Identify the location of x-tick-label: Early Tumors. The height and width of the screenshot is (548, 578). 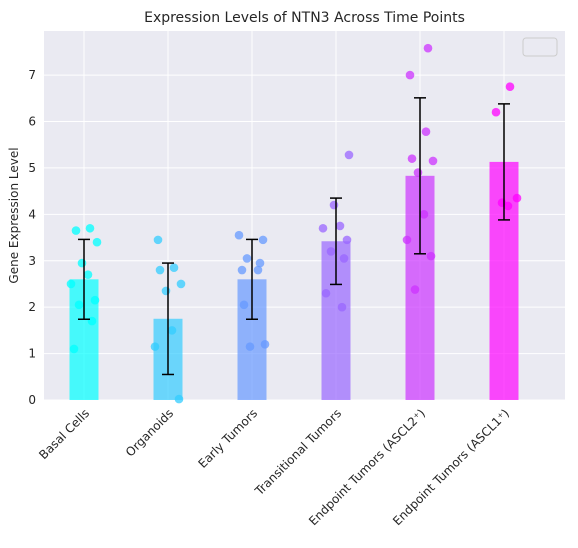
(227, 438).